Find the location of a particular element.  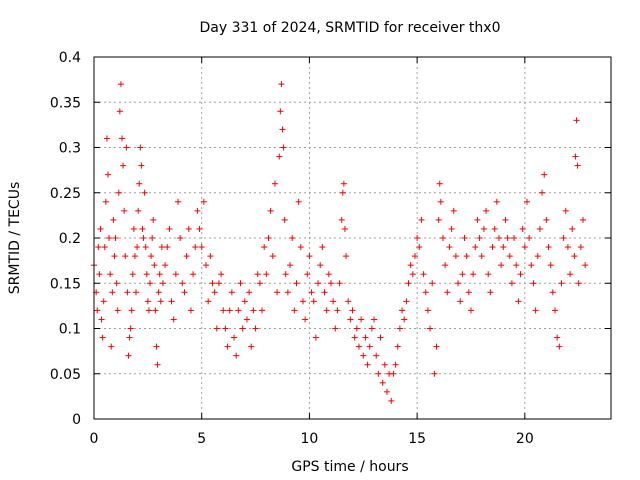

y-tick-label: 0.15 is located at coordinates (65, 284).